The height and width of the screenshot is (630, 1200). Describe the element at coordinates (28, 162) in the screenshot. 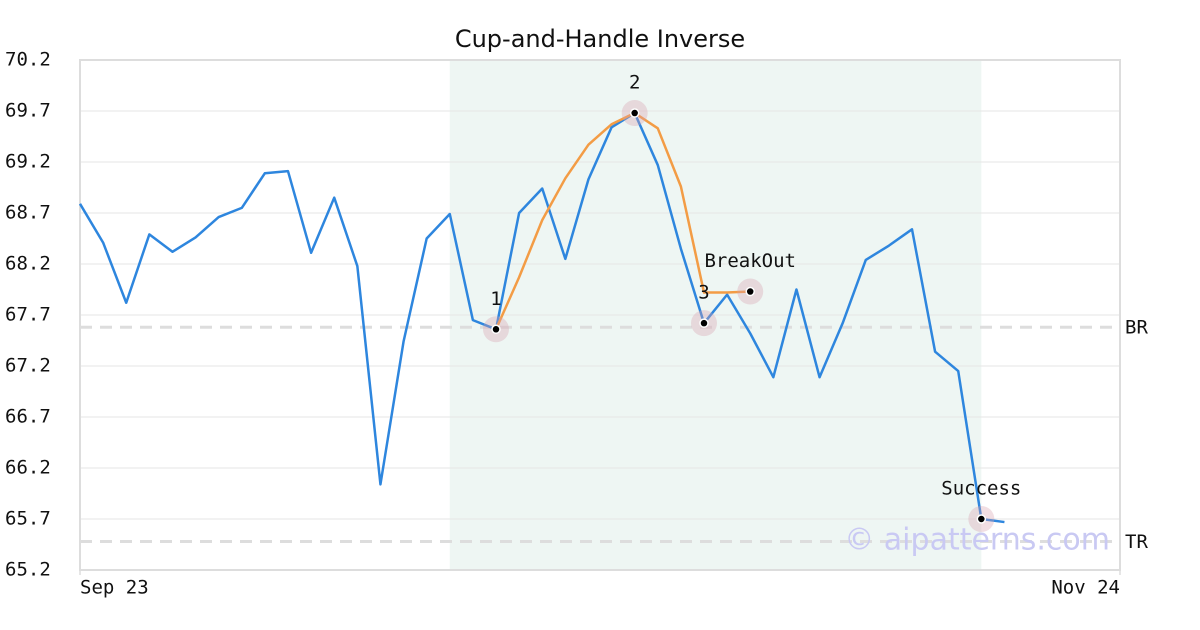

I see `y-tick-label: 69.2` at that location.